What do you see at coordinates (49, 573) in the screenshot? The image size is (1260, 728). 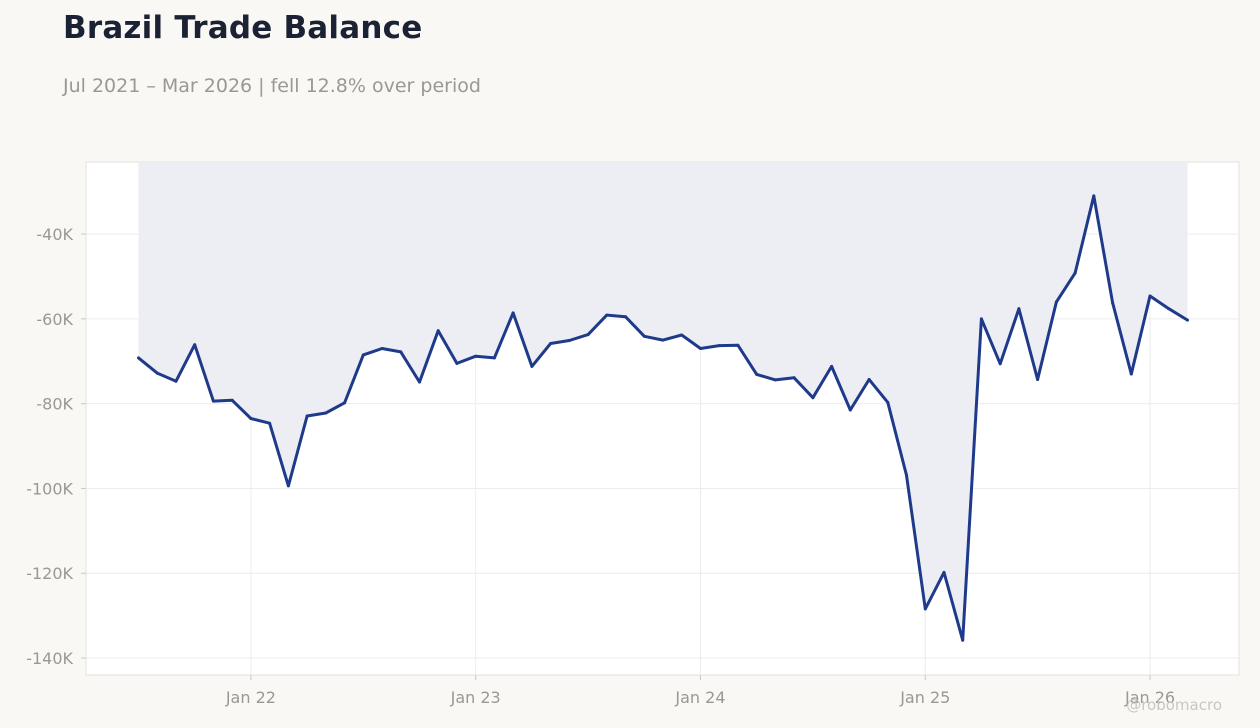 I see `y-tick-label: -120K` at bounding box center [49, 573].